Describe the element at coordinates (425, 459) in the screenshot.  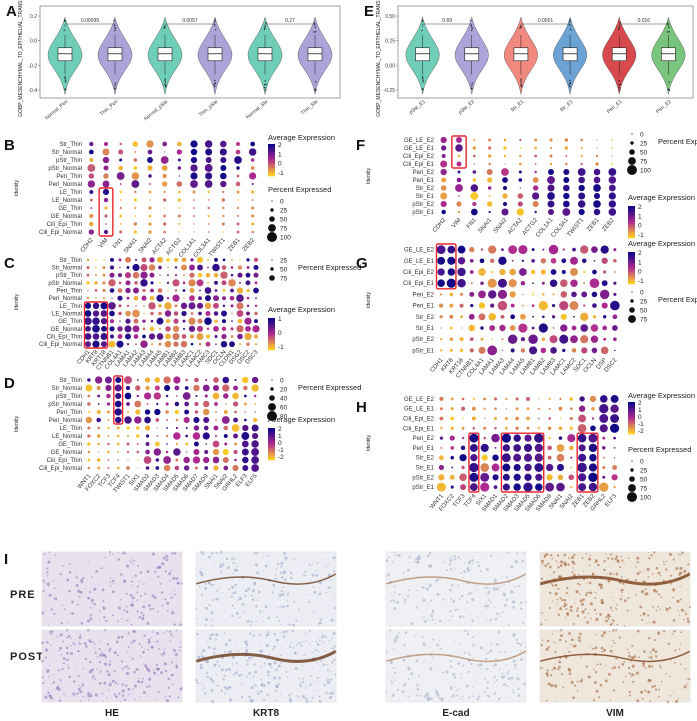
I see `row-label: Str_E2` at that location.